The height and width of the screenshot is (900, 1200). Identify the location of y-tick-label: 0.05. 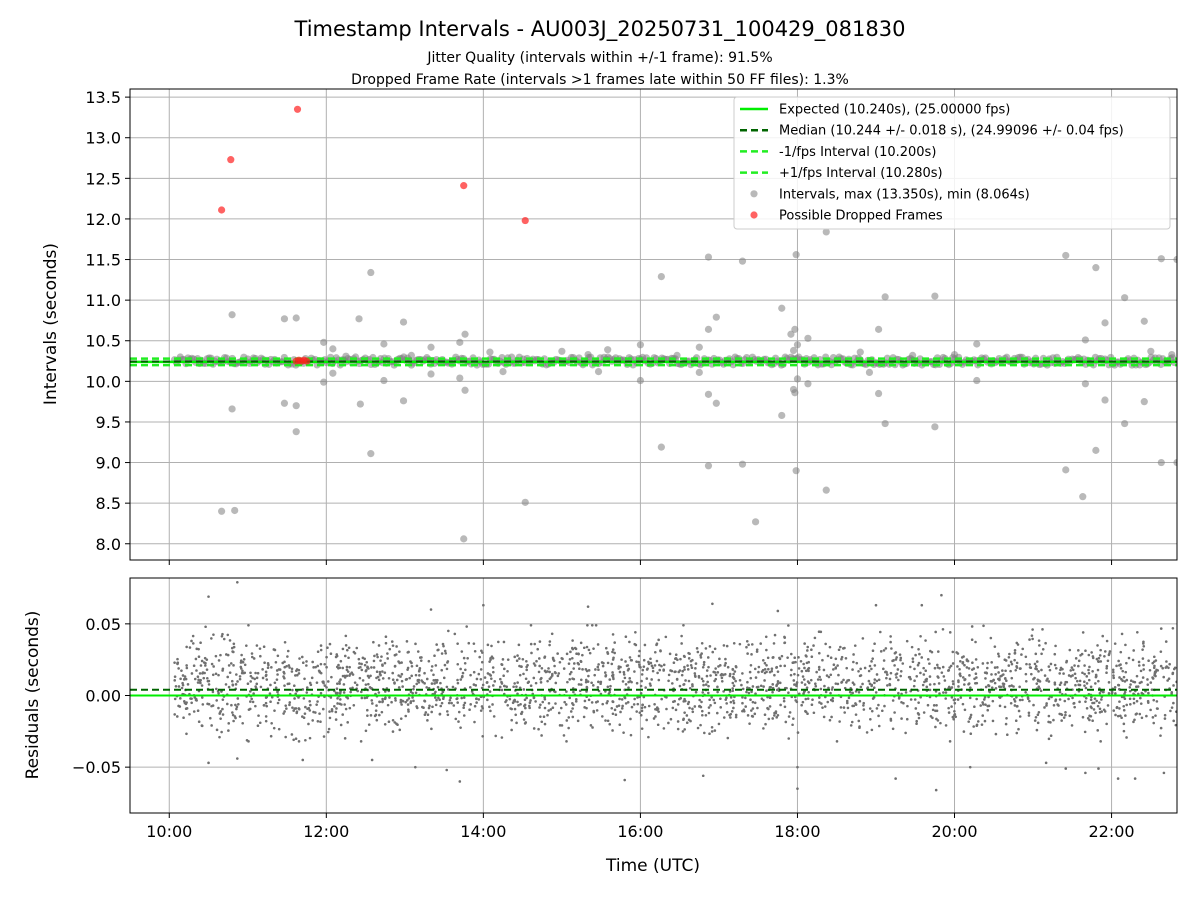
(103, 624).